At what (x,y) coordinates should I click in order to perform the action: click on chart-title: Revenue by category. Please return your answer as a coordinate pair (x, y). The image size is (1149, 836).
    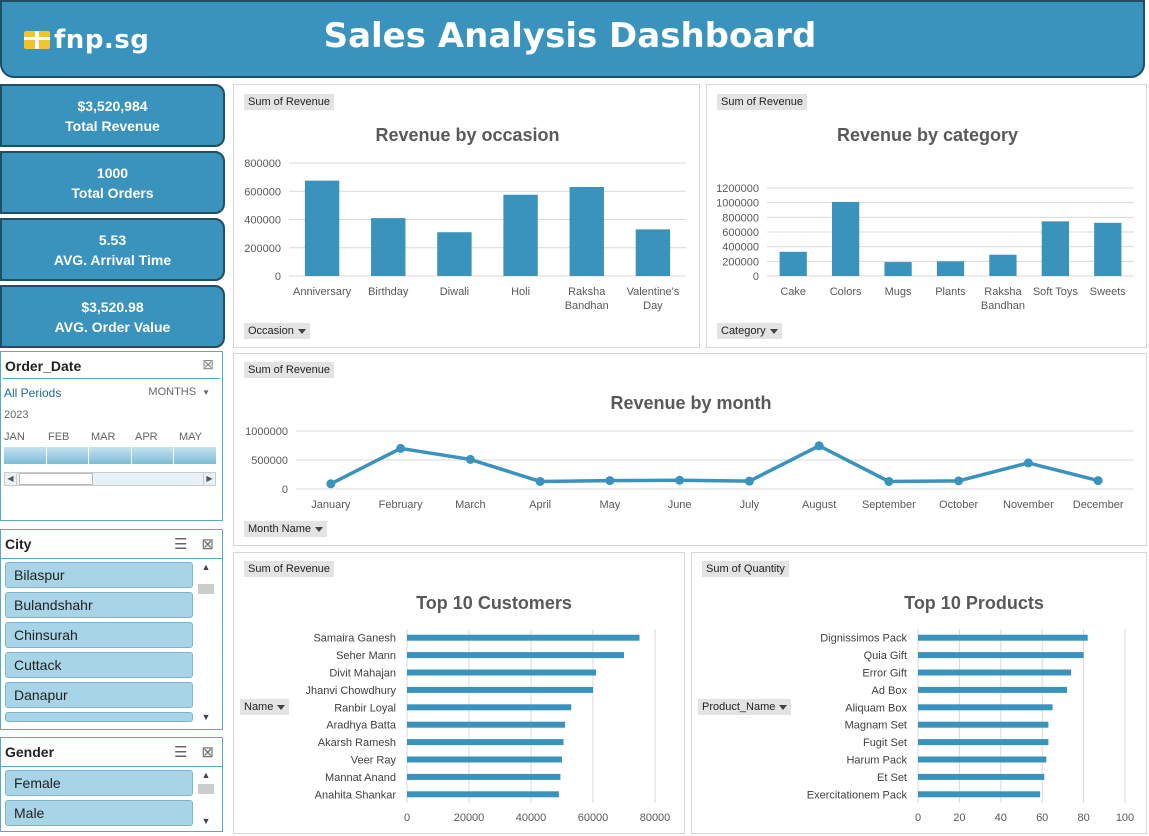
    Looking at the image, I should click on (927, 135).